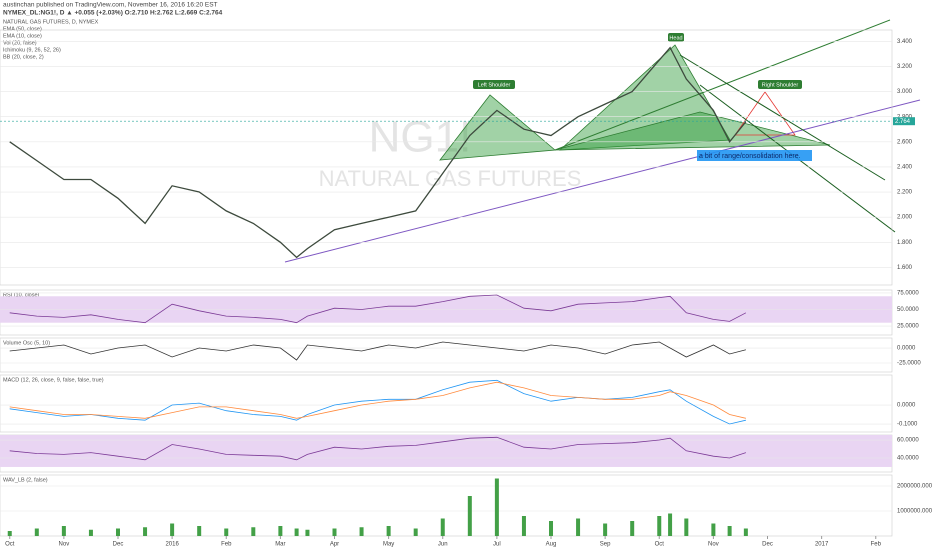 This screenshot has height=550, width=932. I want to click on x-tick-label: Mar, so click(280, 545).